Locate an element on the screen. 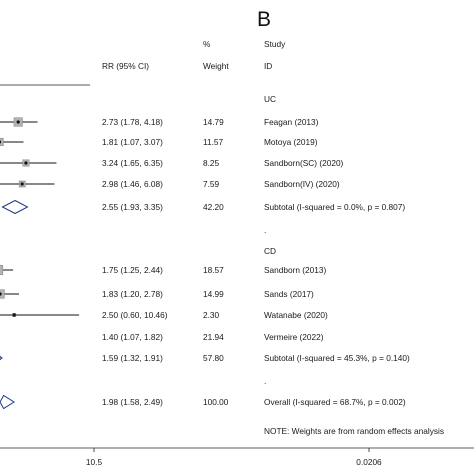  rr-ci-value: 2.50 (0.60, 10.46) is located at coordinates (135, 315).